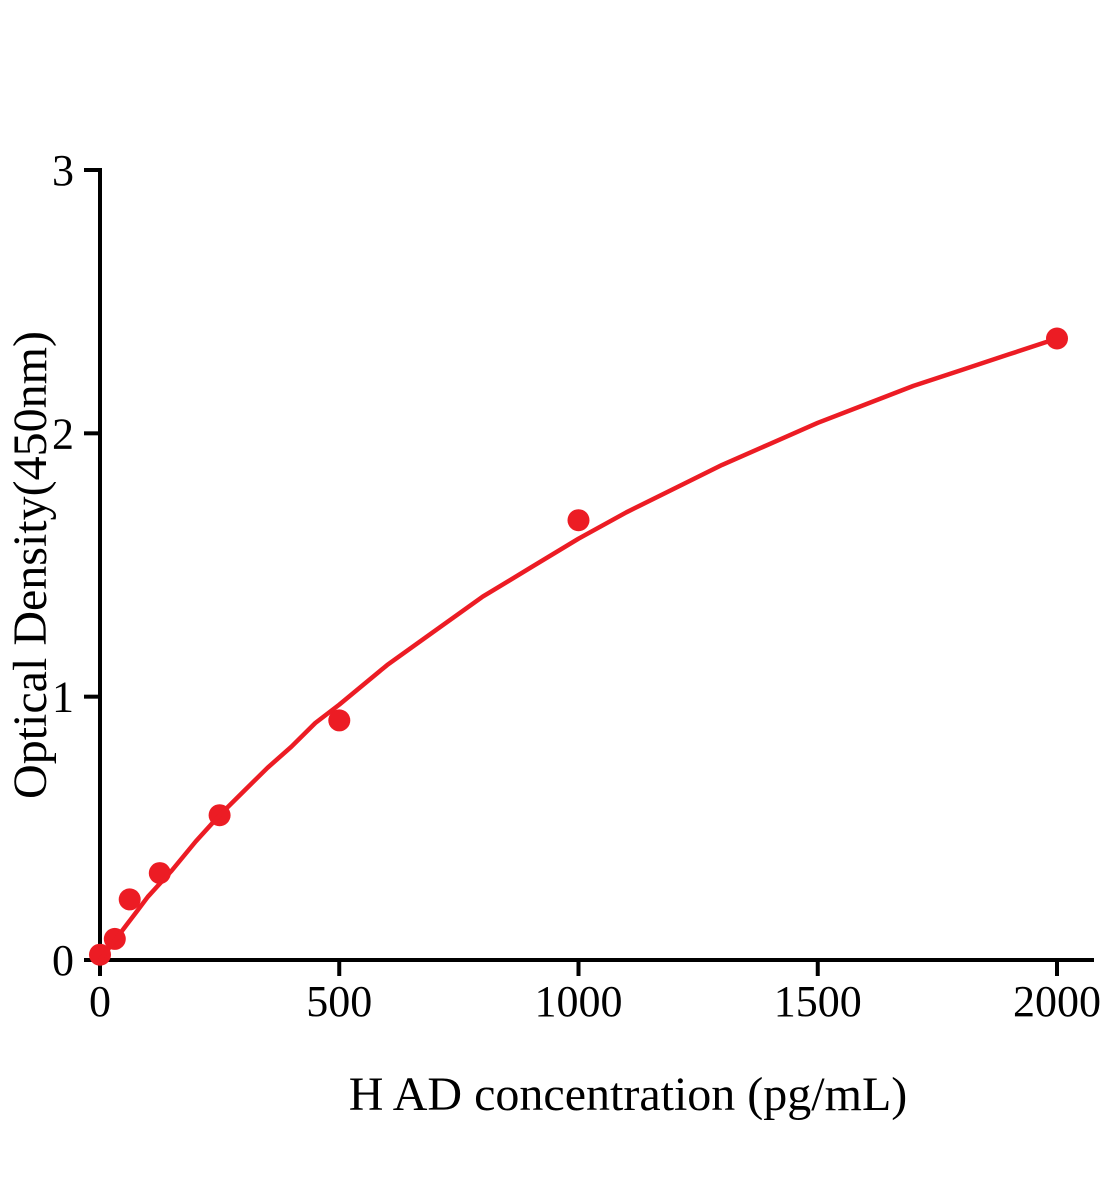  What do you see at coordinates (1057, 1001) in the screenshot?
I see `x-tick-label: 2000` at bounding box center [1057, 1001].